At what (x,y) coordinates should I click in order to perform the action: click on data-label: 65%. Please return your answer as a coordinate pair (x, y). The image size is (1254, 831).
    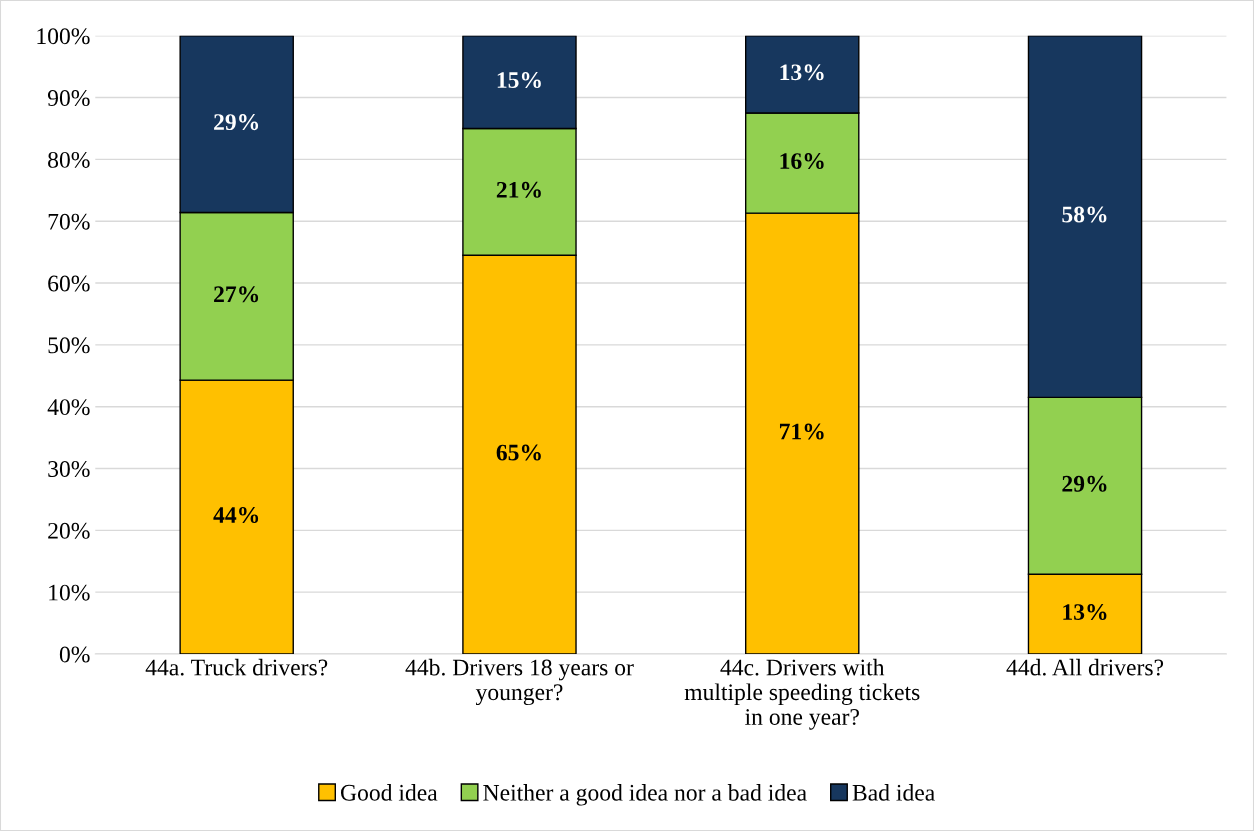
    Looking at the image, I should click on (518, 452).